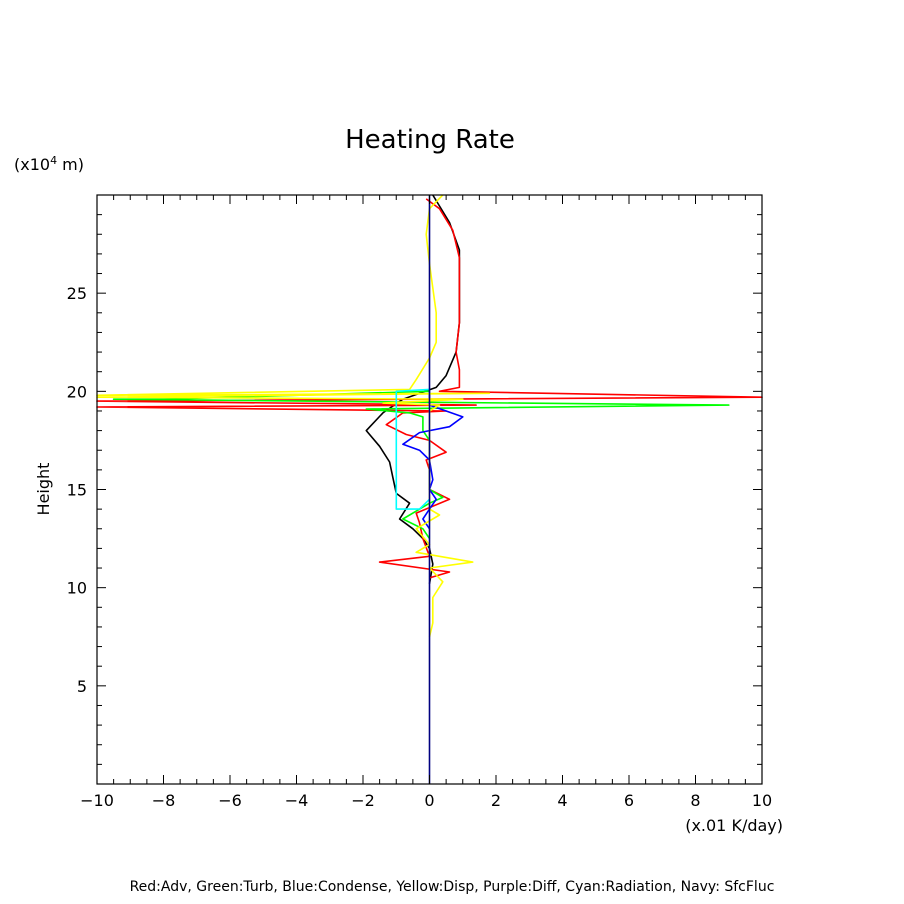 This screenshot has height=904, width=904. Describe the element at coordinates (77, 490) in the screenshot. I see `y-tick-label: 15` at that location.